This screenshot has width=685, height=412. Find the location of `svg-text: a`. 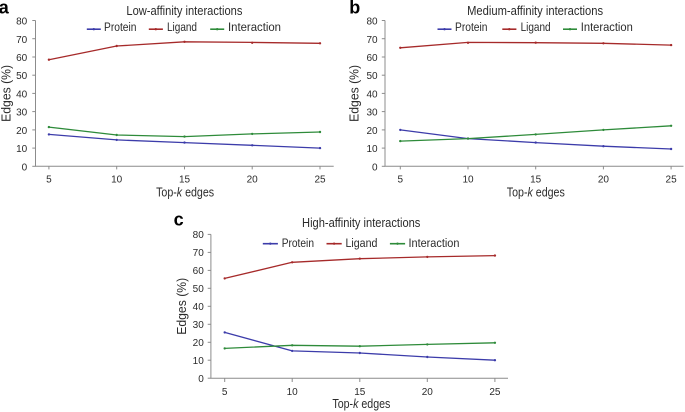

svg-text: a is located at coordinates (5, 9).